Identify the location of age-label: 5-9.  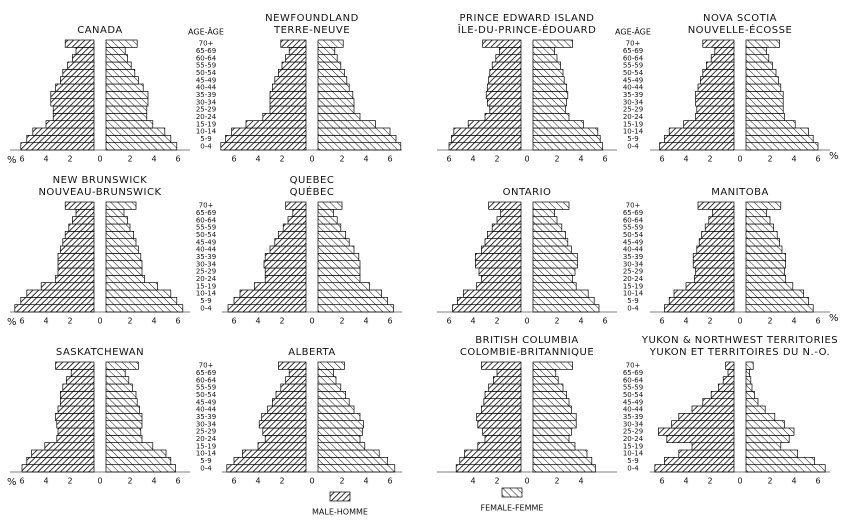
(632, 139).